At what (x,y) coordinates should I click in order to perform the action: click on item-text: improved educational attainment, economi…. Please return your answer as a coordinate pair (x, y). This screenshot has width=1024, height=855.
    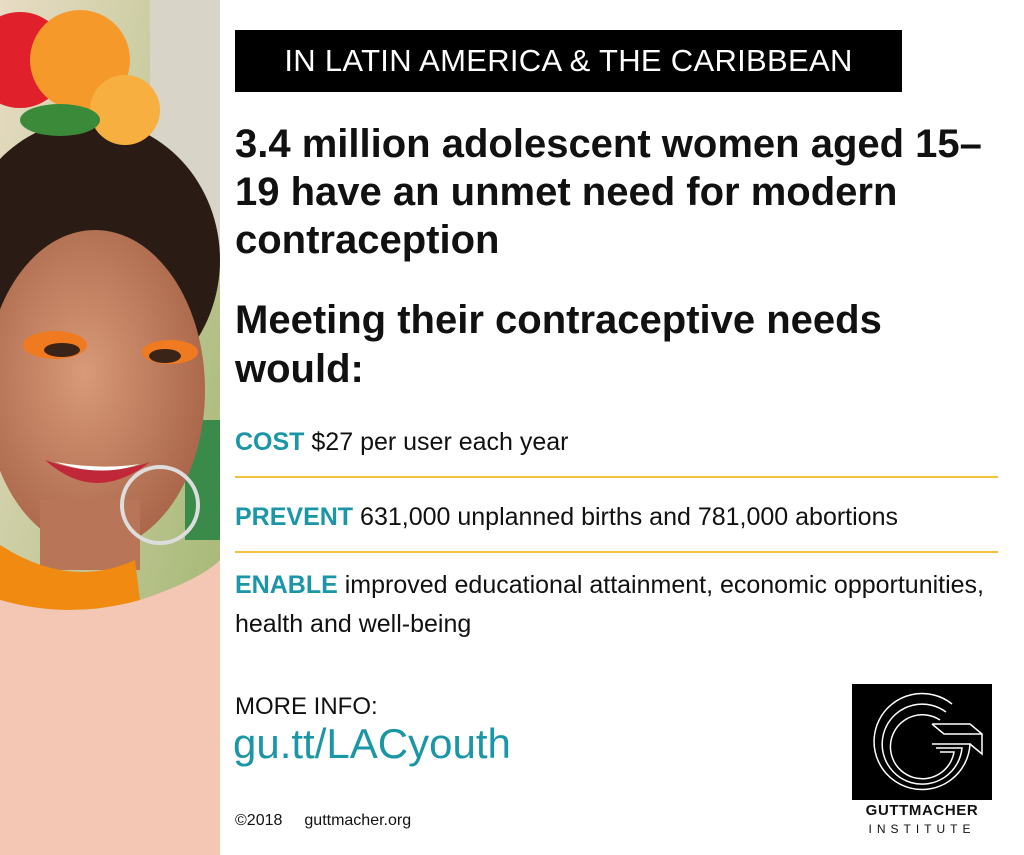
    Looking at the image, I should click on (610, 604).